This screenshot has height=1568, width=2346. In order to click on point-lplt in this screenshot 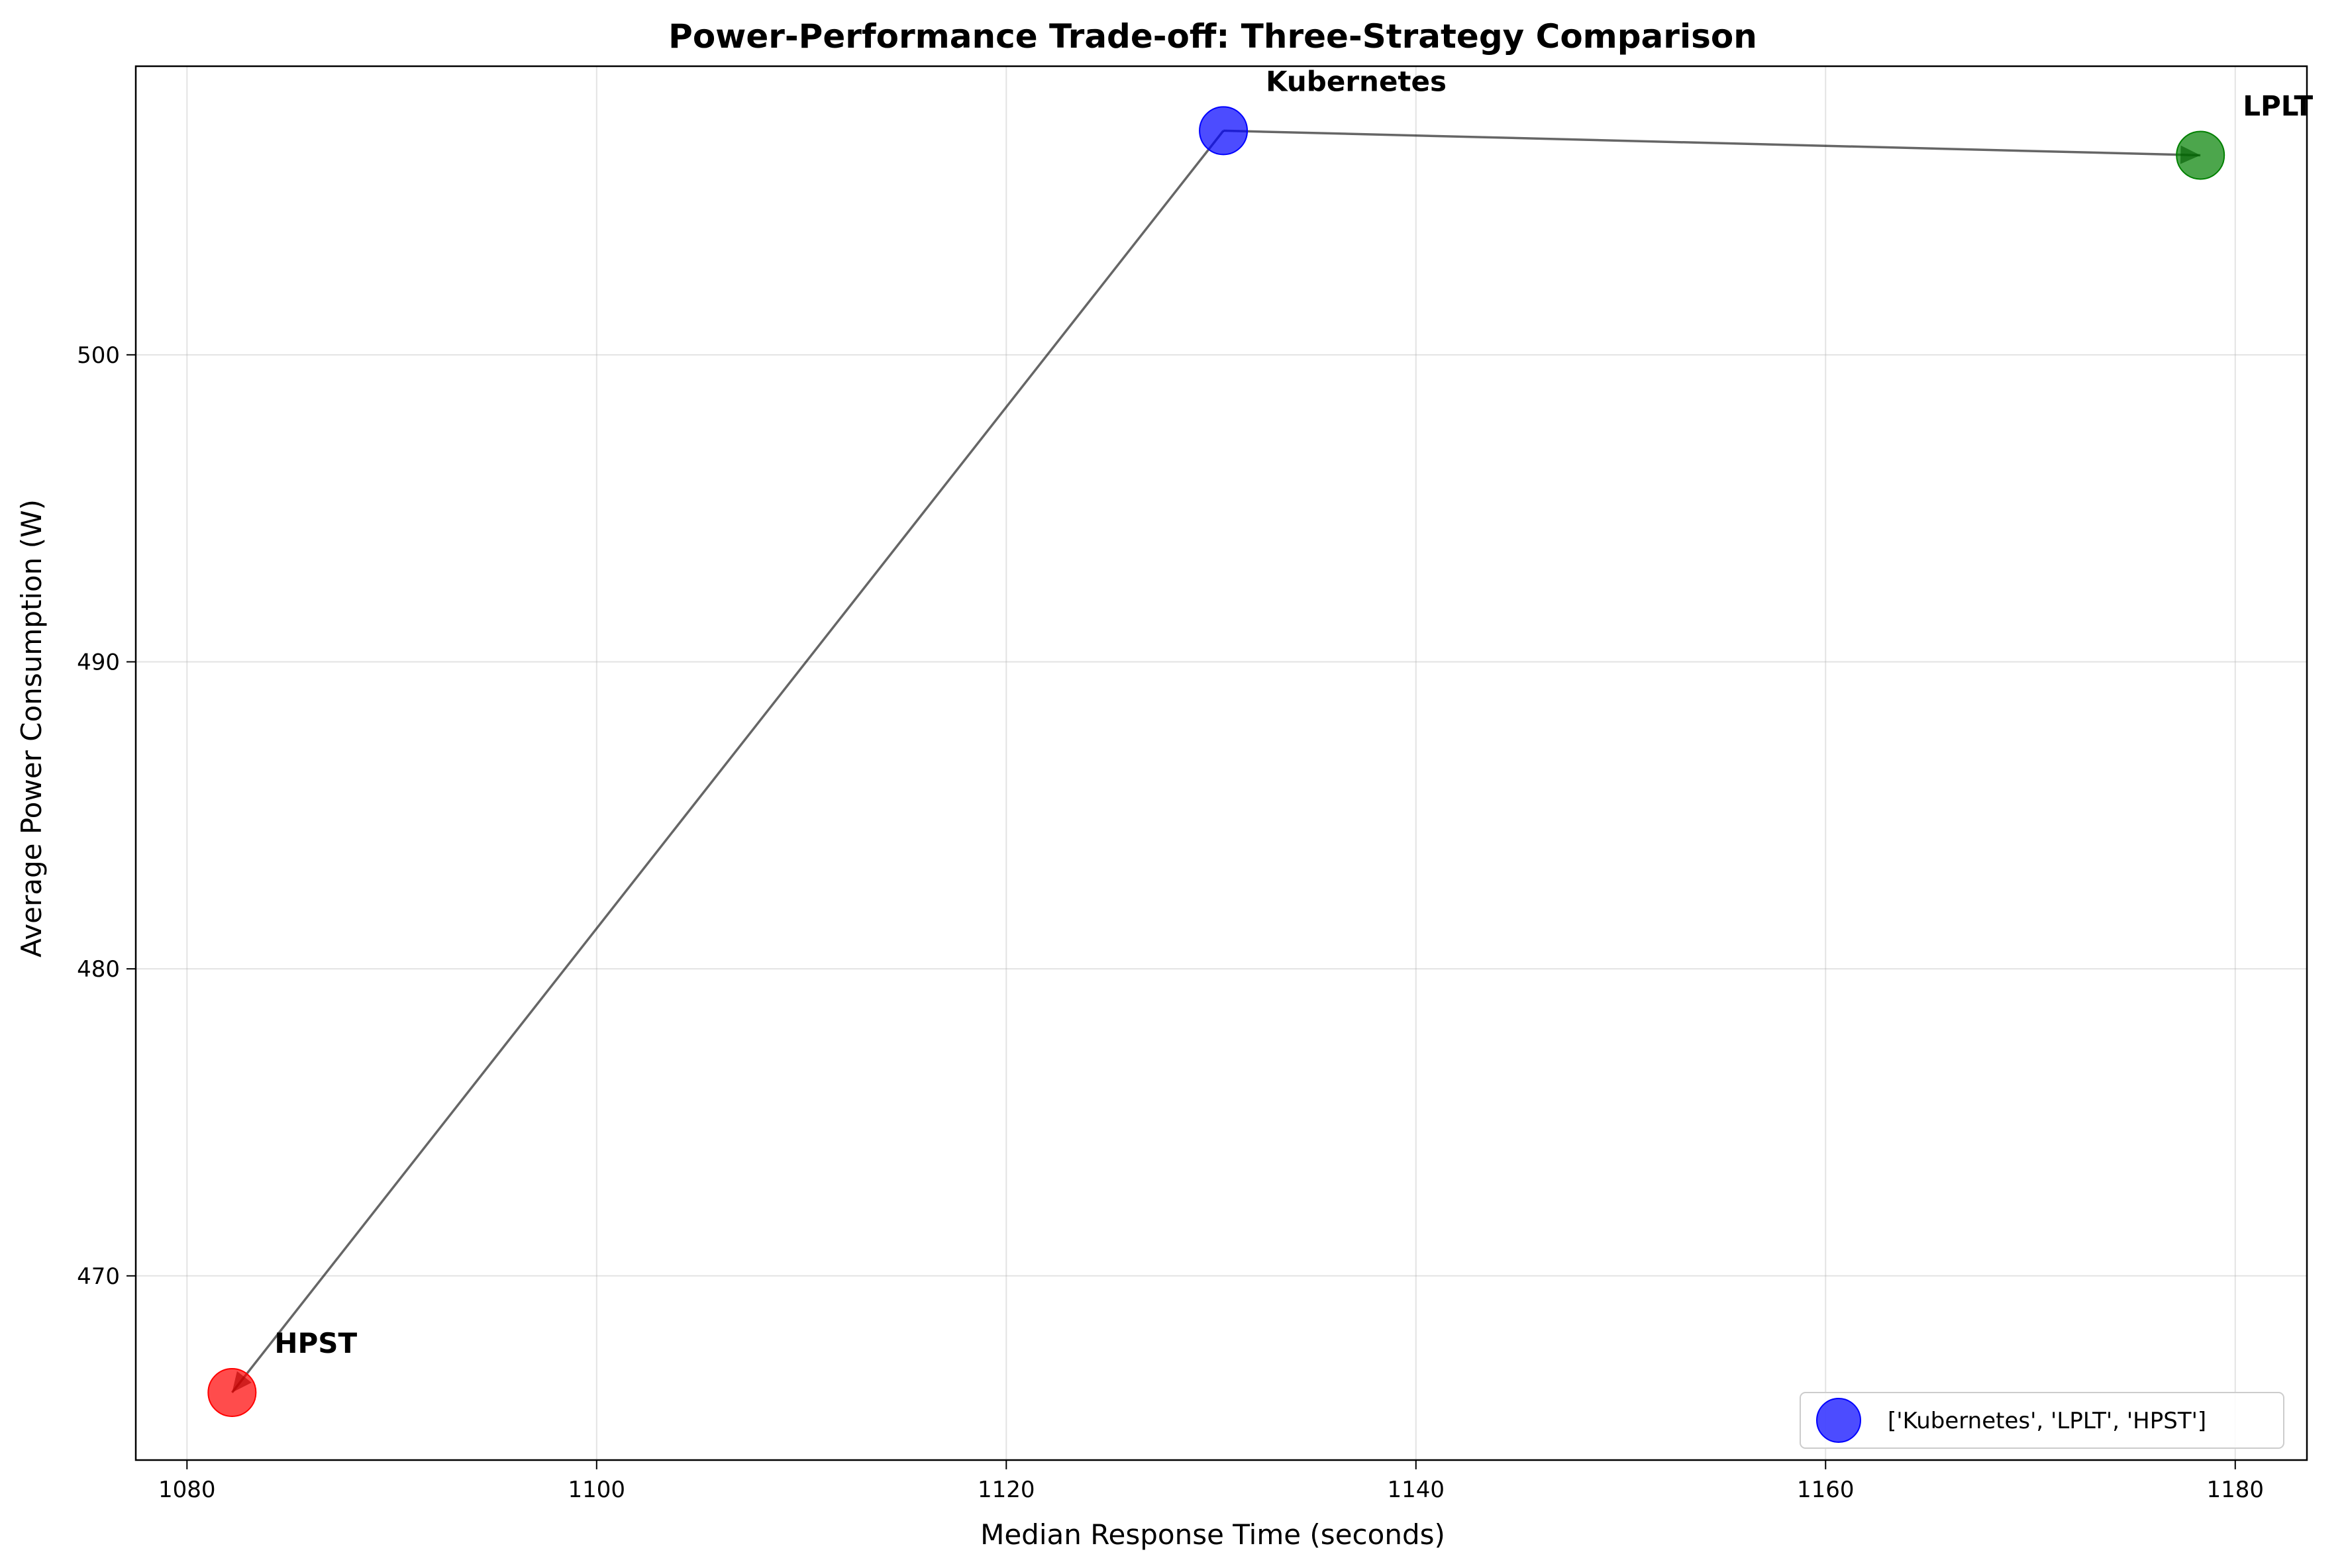, I will do `click(2200, 155)`.